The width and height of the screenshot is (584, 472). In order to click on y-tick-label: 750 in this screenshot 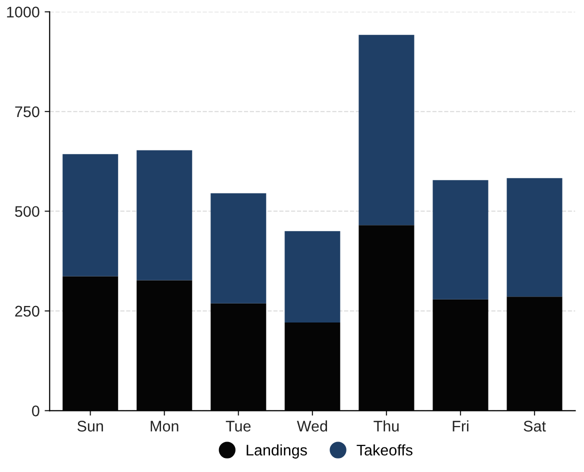, I will do `click(27, 112)`.